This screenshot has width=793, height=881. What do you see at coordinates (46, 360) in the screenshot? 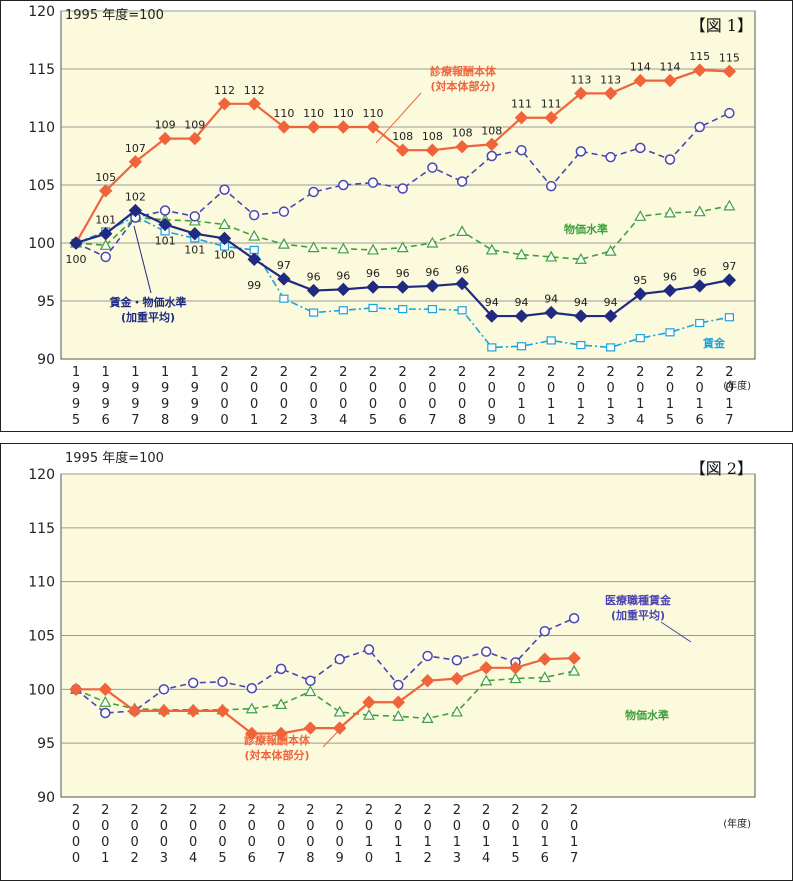
I see `chart-1-y-tick-0: 90` at bounding box center [46, 360].